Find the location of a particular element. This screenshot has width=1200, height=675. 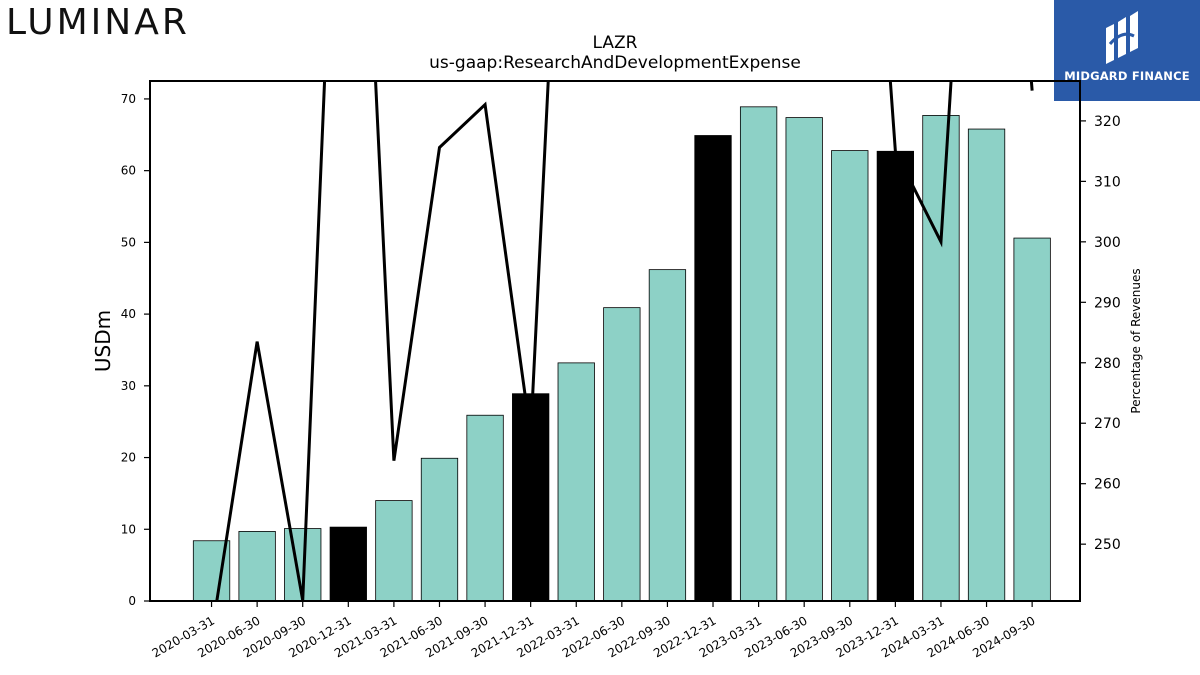

y2-tick-label: 260 is located at coordinates (1107, 485).